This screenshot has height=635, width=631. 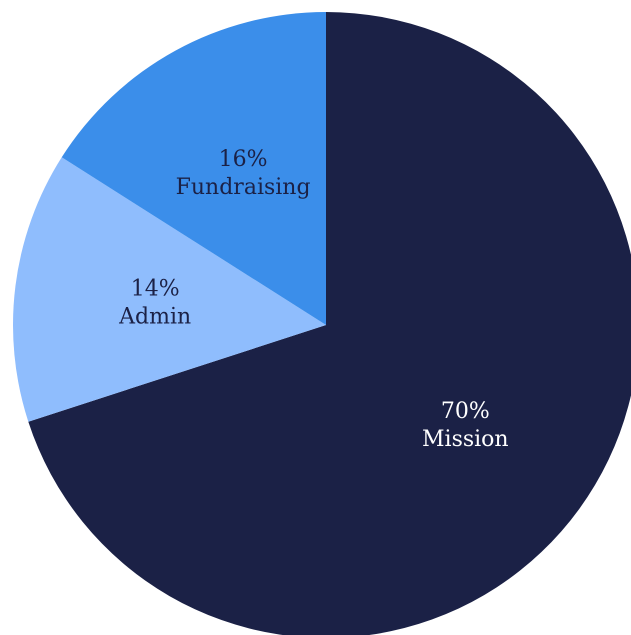 What do you see at coordinates (243, 159) in the screenshot?
I see `pie-label-value-fundraising: 16%` at bounding box center [243, 159].